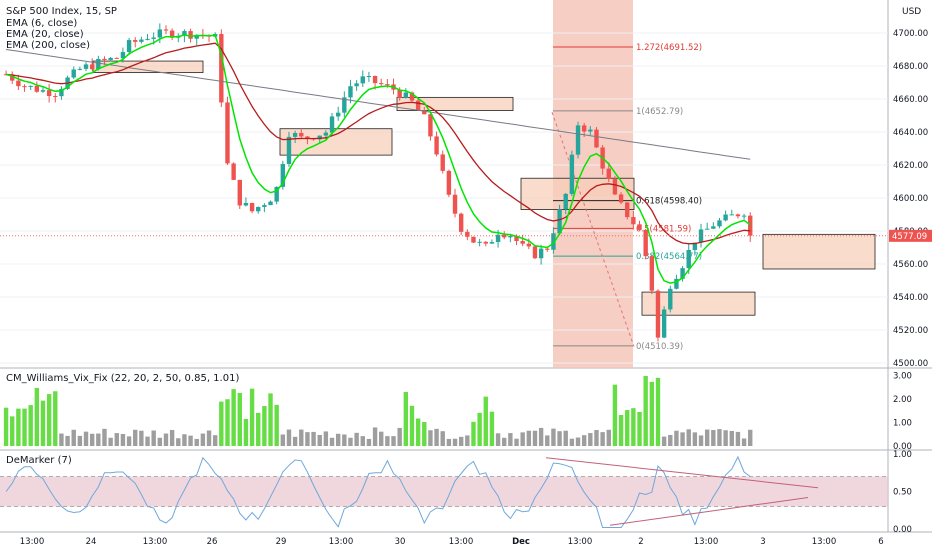  Describe the element at coordinates (640, 542) in the screenshot. I see `time-tick-label: 2` at that location.